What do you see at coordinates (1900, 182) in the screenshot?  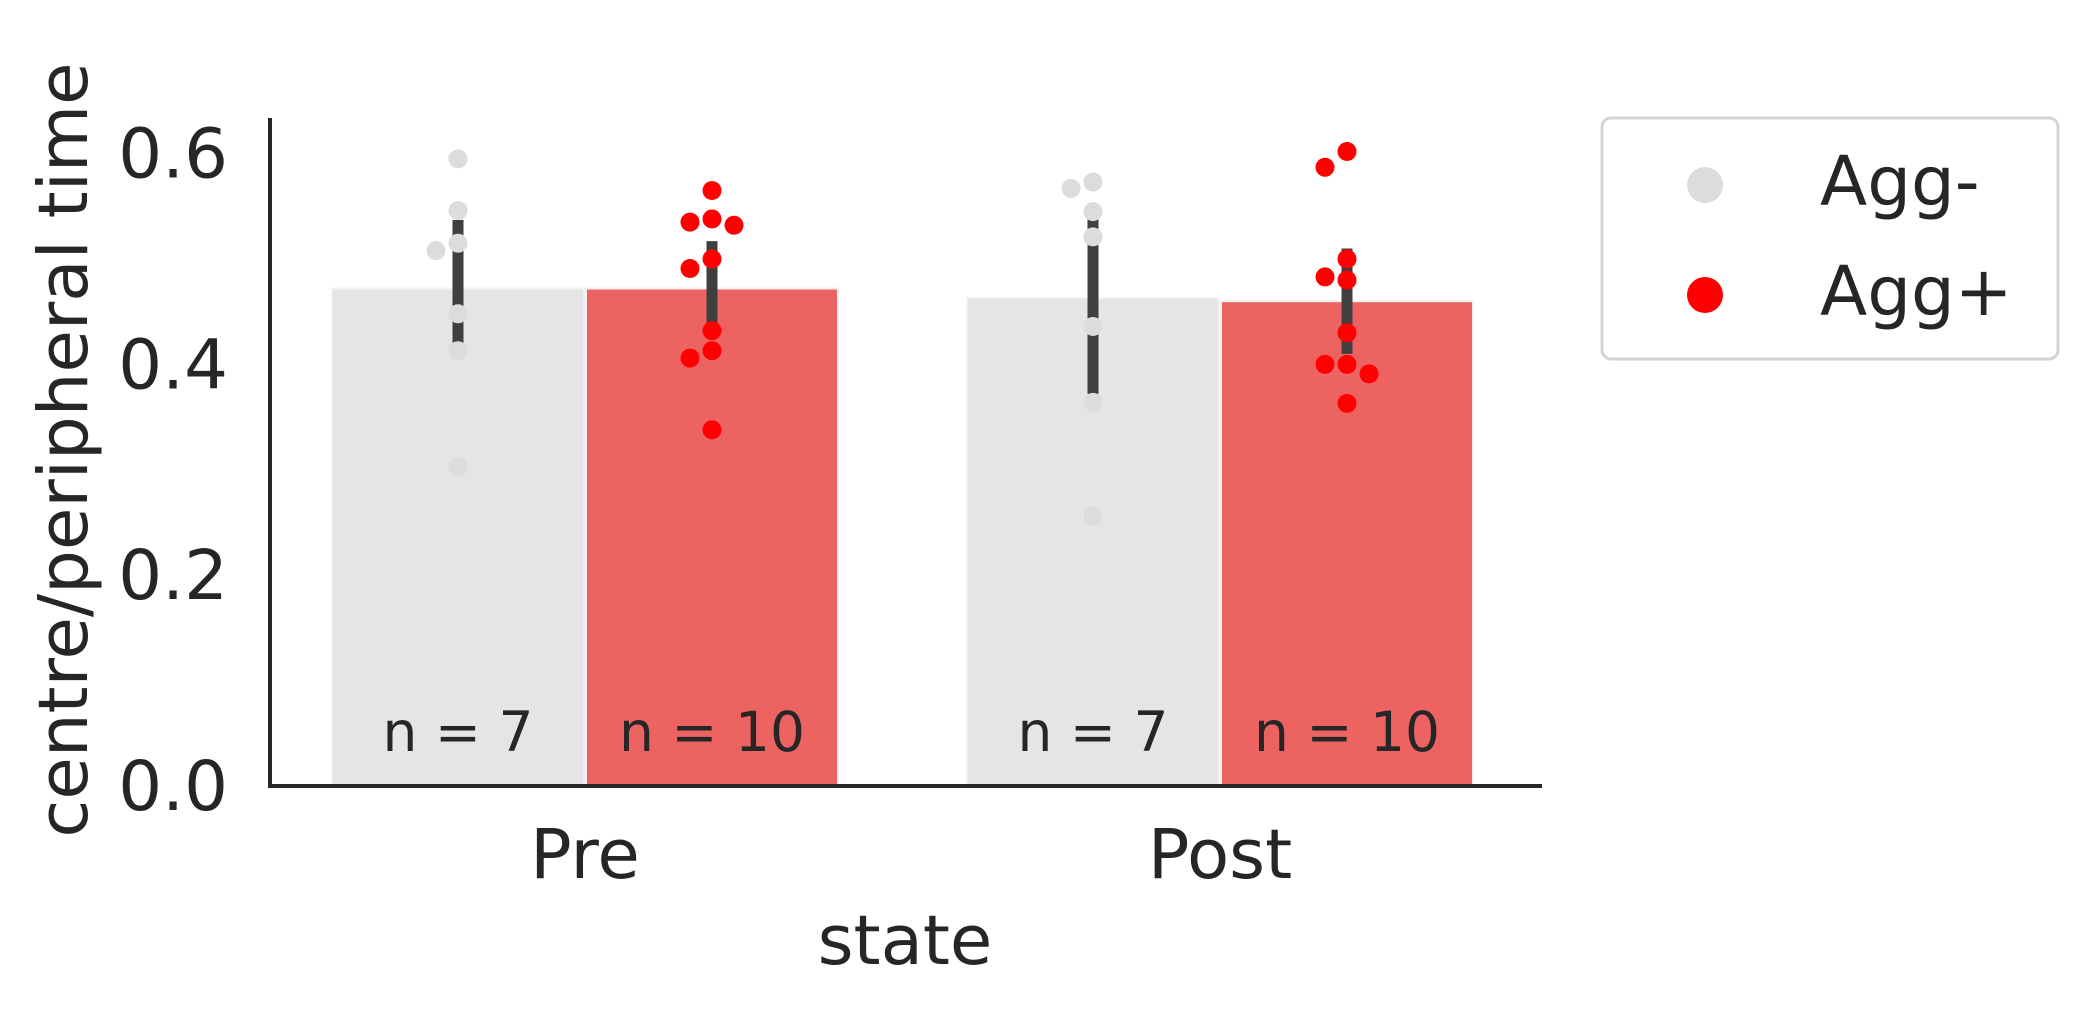 I see `legend-label-agg-minus: Agg-` at bounding box center [1900, 182].